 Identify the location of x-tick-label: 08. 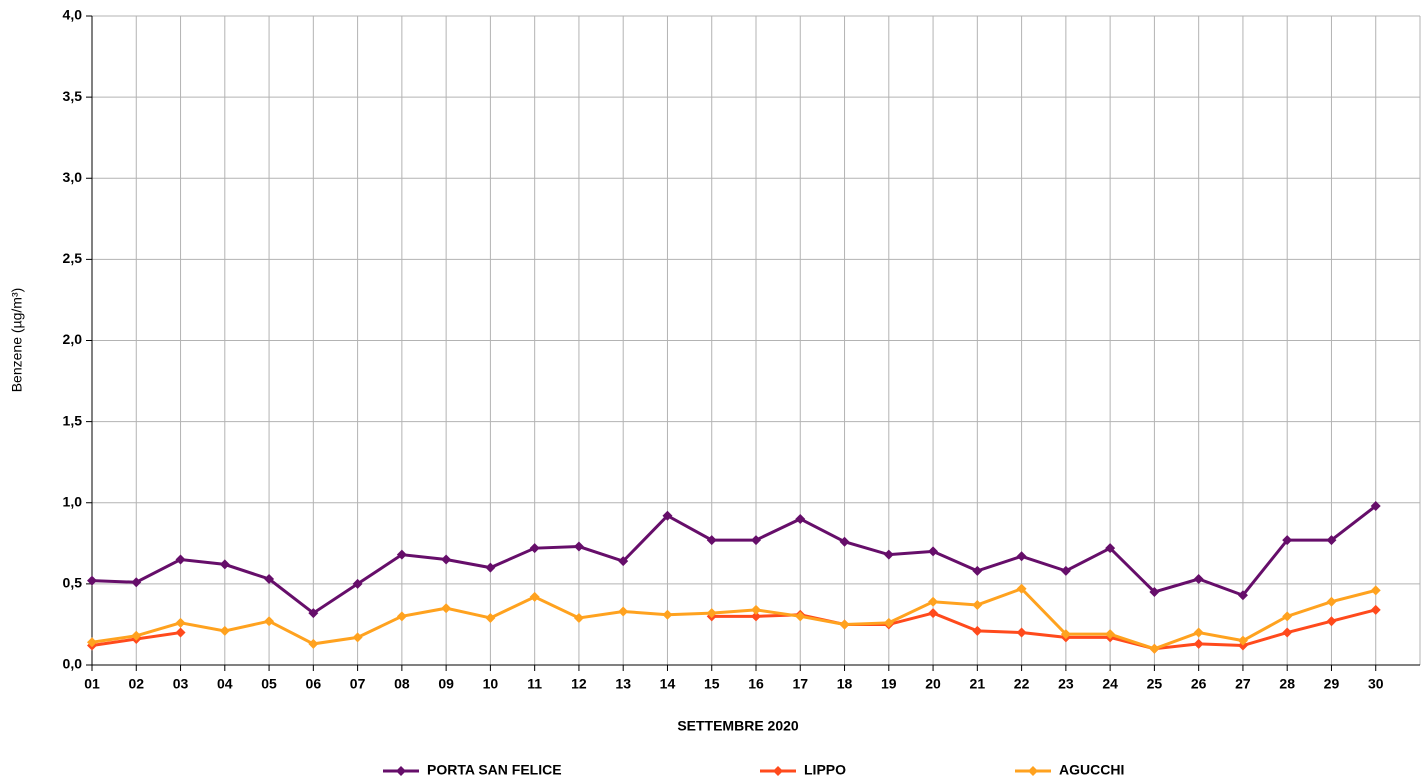
(402, 684).